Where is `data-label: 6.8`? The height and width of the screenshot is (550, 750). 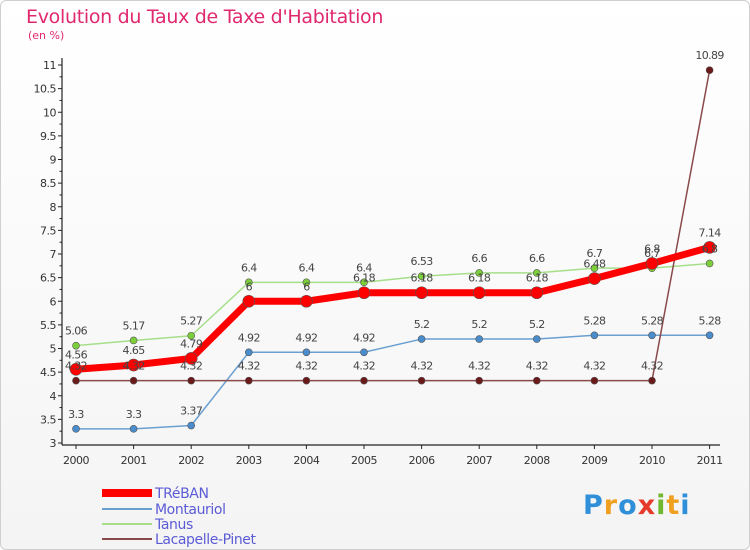 data-label: 6.8 is located at coordinates (710, 248).